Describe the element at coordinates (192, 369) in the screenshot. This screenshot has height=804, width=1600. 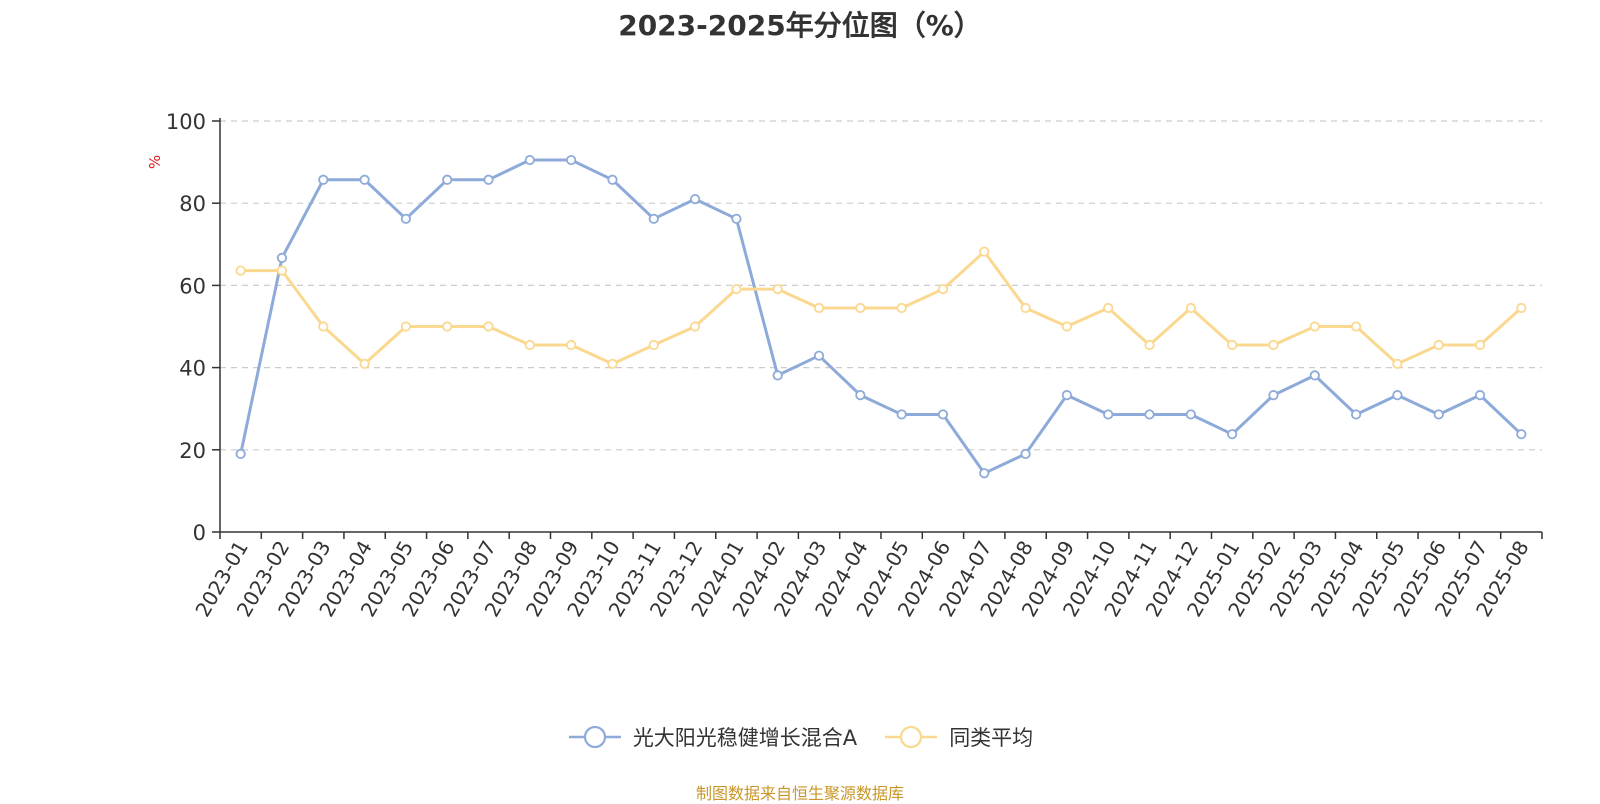
I see `y-tick-label: 40` at that location.